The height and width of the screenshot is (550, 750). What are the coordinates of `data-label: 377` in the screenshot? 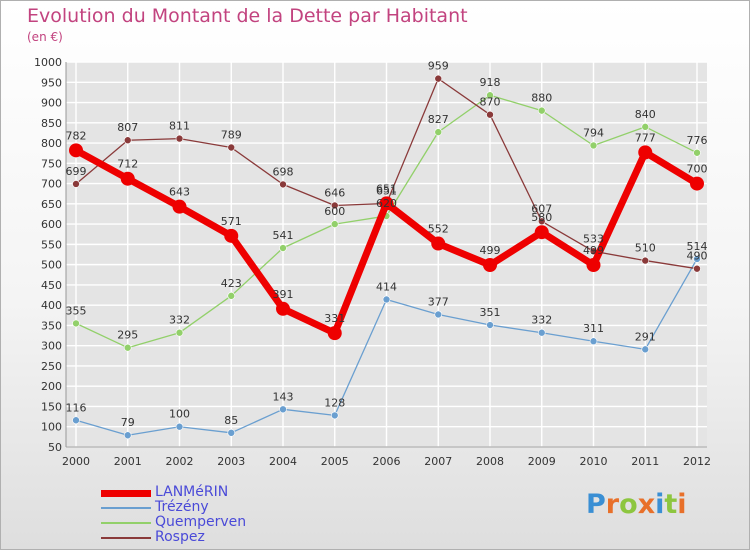 It's located at (438, 301).